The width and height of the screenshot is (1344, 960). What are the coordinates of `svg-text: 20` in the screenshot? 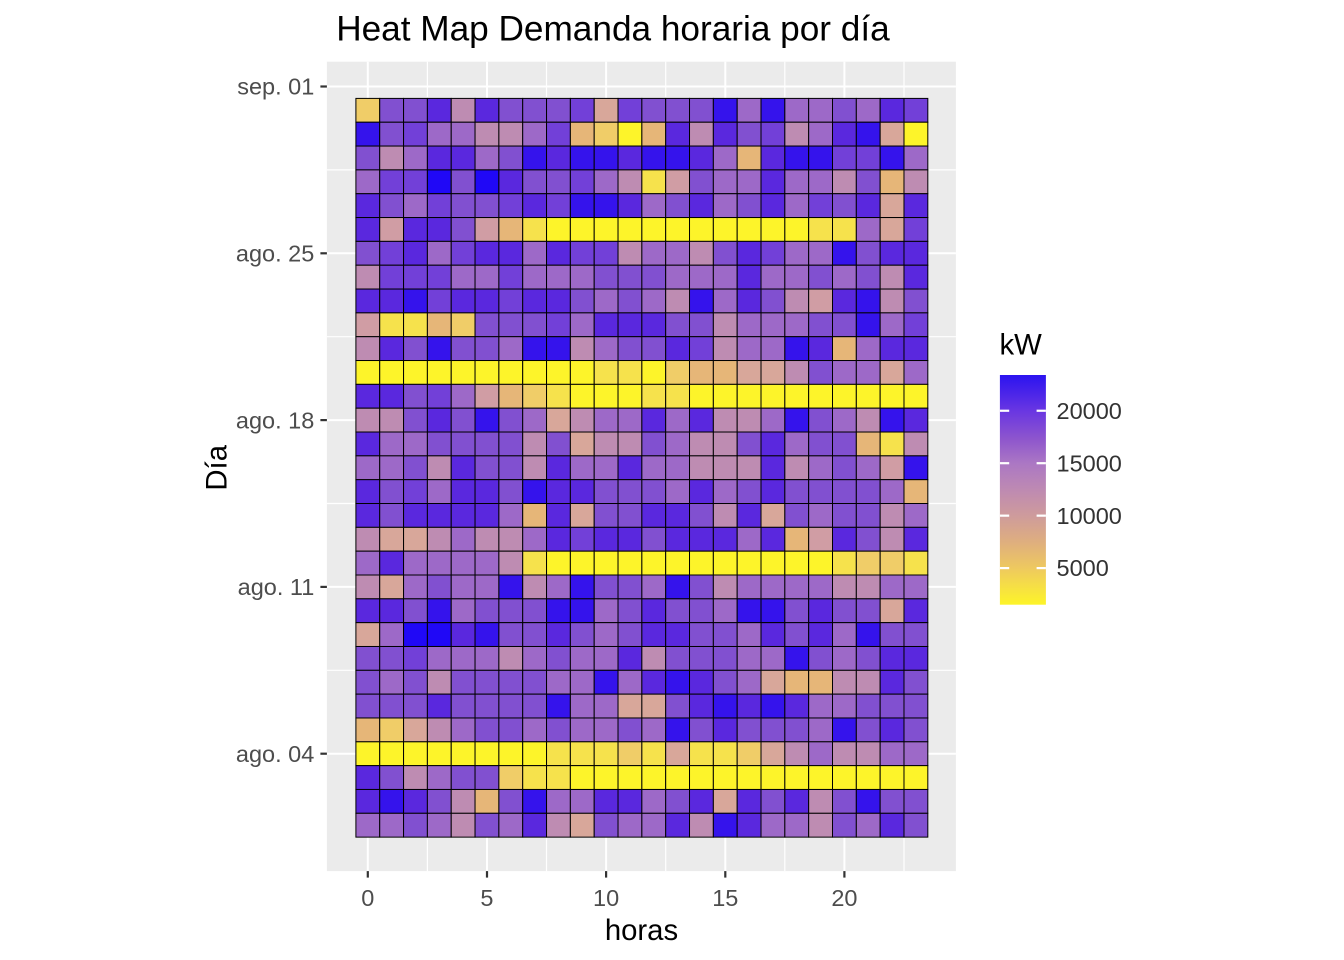 It's located at (844, 898).